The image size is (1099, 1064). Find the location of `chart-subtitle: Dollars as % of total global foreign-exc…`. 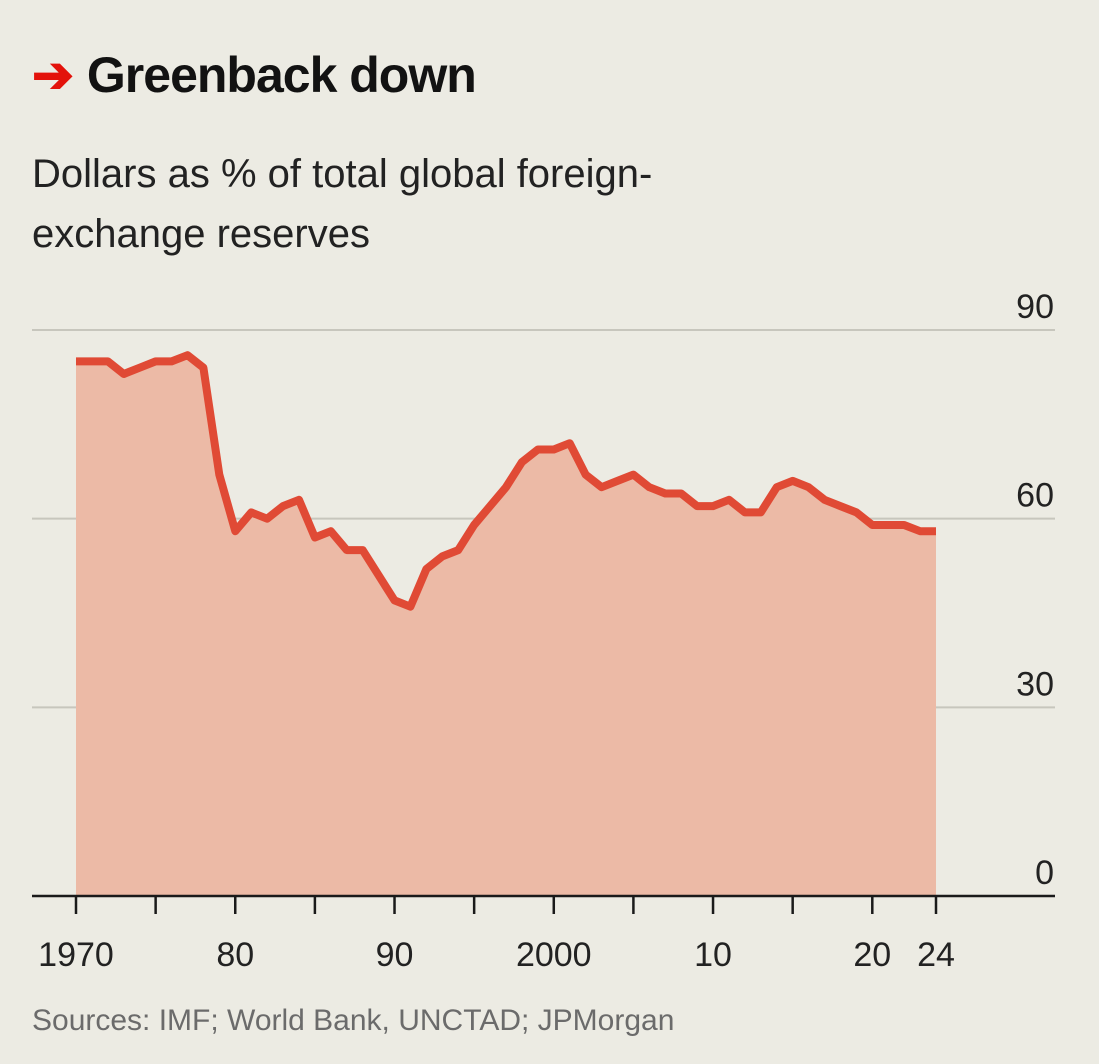

chart-subtitle: Dollars as % of total global foreign-exc… is located at coordinates (342, 204).